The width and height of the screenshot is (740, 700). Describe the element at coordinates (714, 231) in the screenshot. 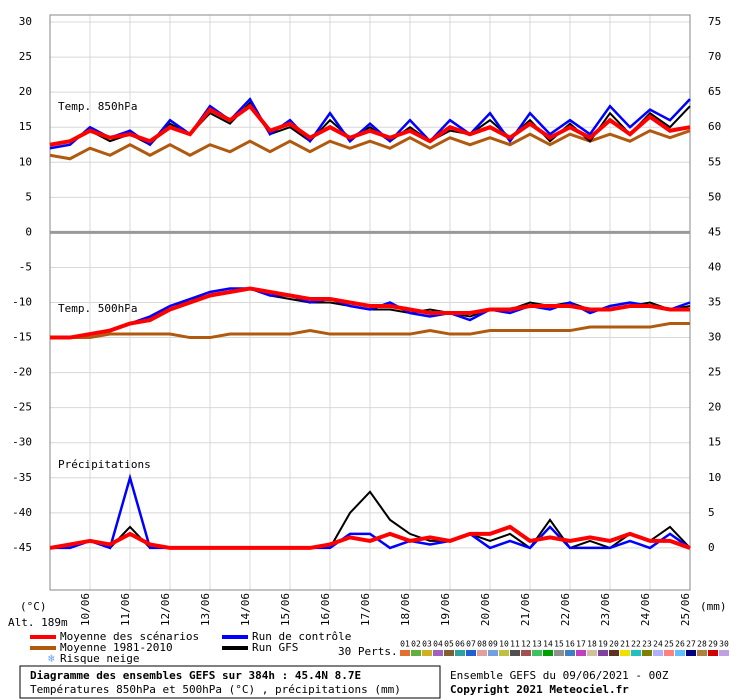

I see `y2-tick-label: 45` at that location.